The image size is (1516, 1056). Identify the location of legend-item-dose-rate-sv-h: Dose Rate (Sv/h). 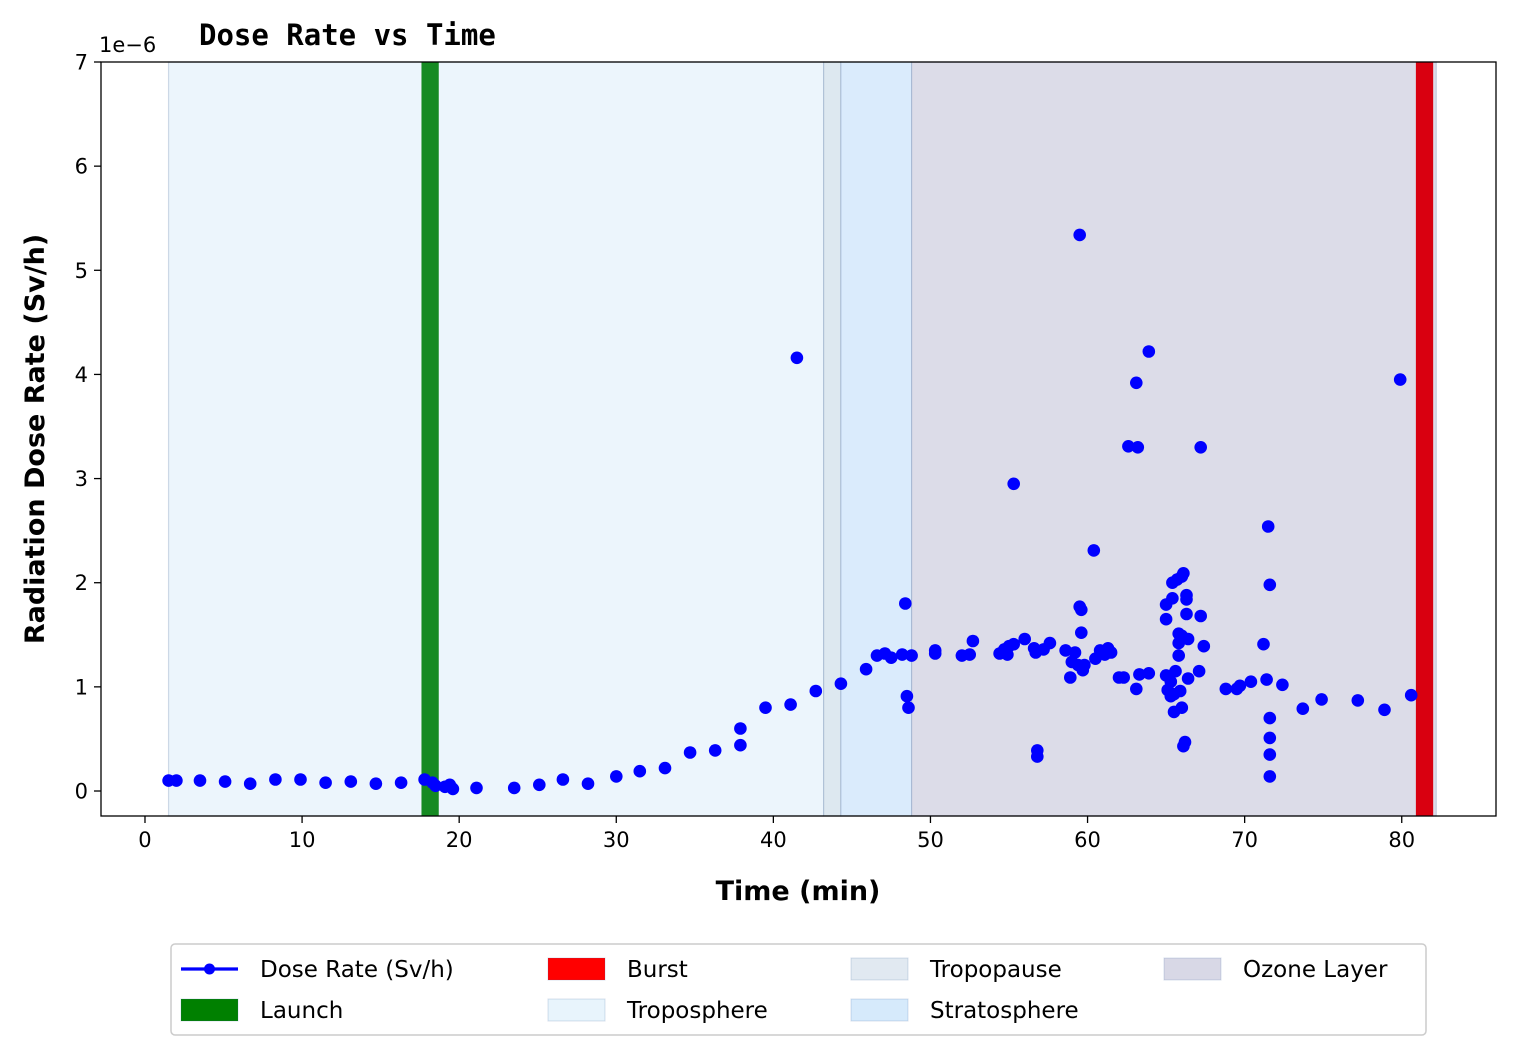
(317, 970).